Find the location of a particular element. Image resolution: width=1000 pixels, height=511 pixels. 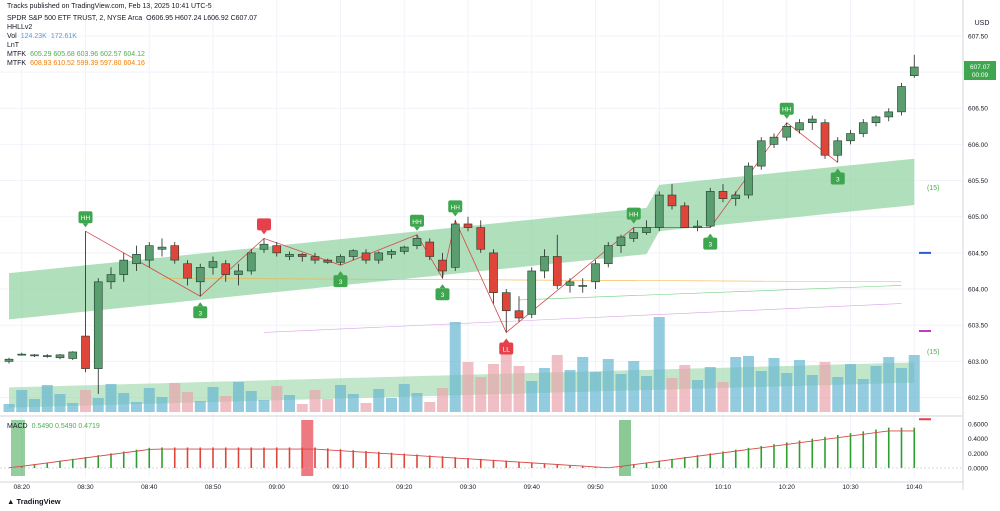

indicator-lnt: LnT is located at coordinates (13, 45).